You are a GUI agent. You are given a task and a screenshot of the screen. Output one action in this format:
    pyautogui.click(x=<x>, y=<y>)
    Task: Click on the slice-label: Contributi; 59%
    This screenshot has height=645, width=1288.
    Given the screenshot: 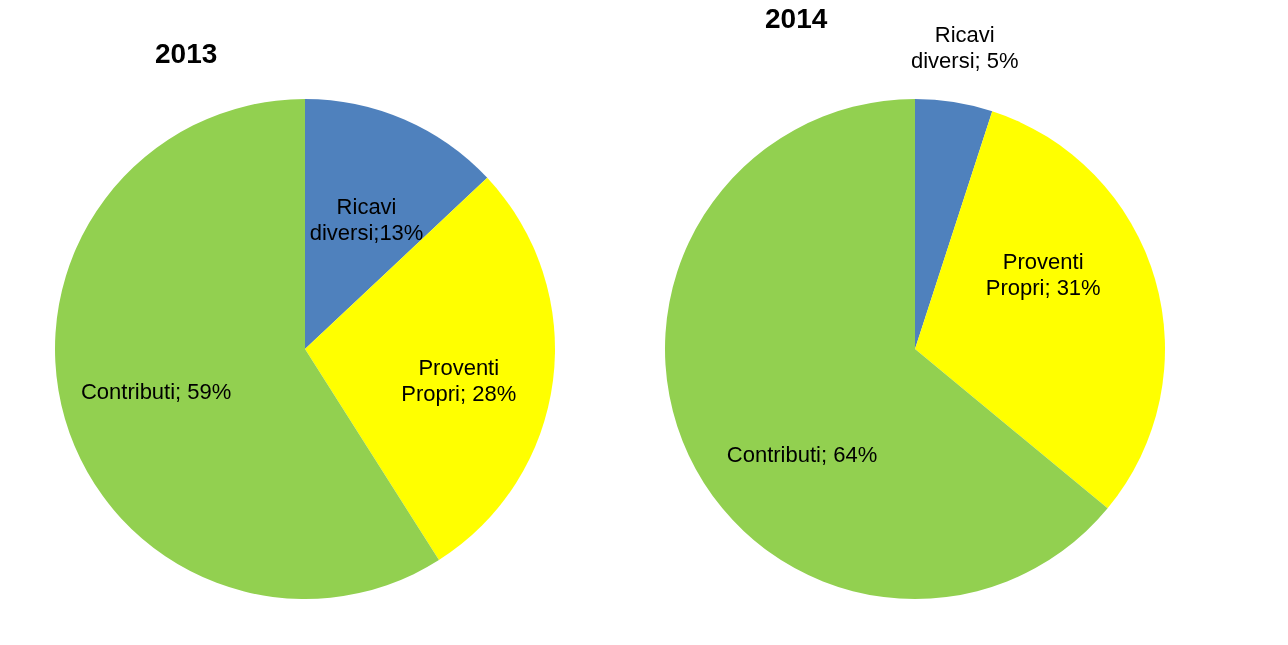 What is the action you would take?
    pyautogui.click(x=156, y=392)
    